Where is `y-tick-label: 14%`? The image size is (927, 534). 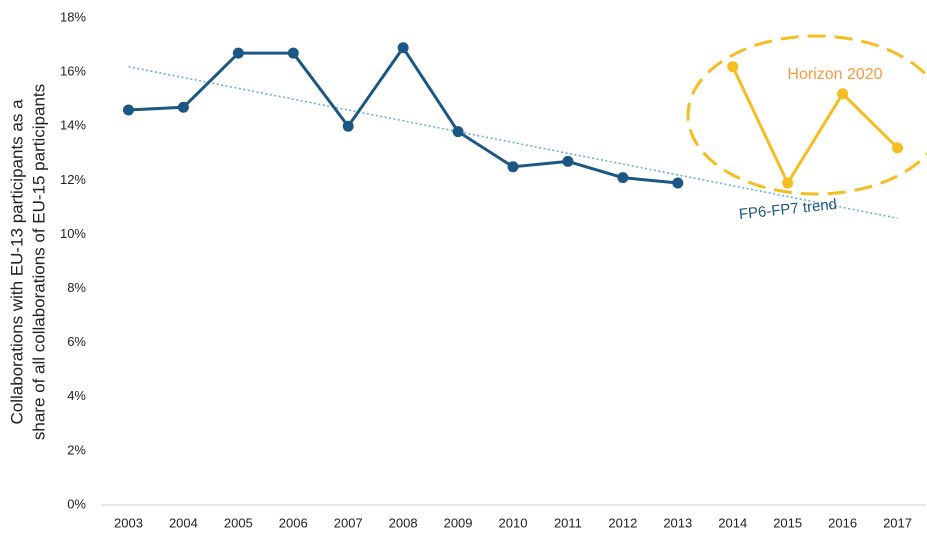 y-tick-label: 14% is located at coordinates (73, 125).